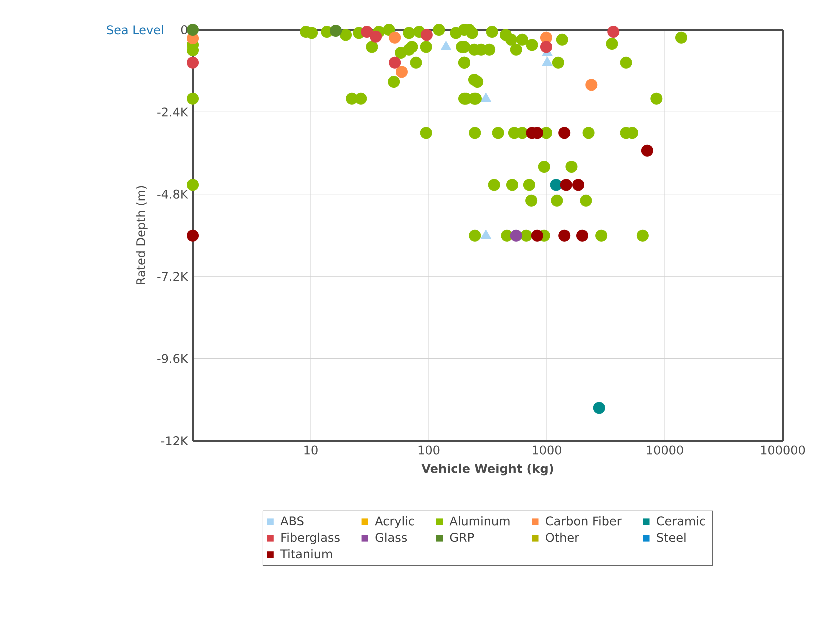  I want to click on y-tick-label: 0, so click(184, 30).